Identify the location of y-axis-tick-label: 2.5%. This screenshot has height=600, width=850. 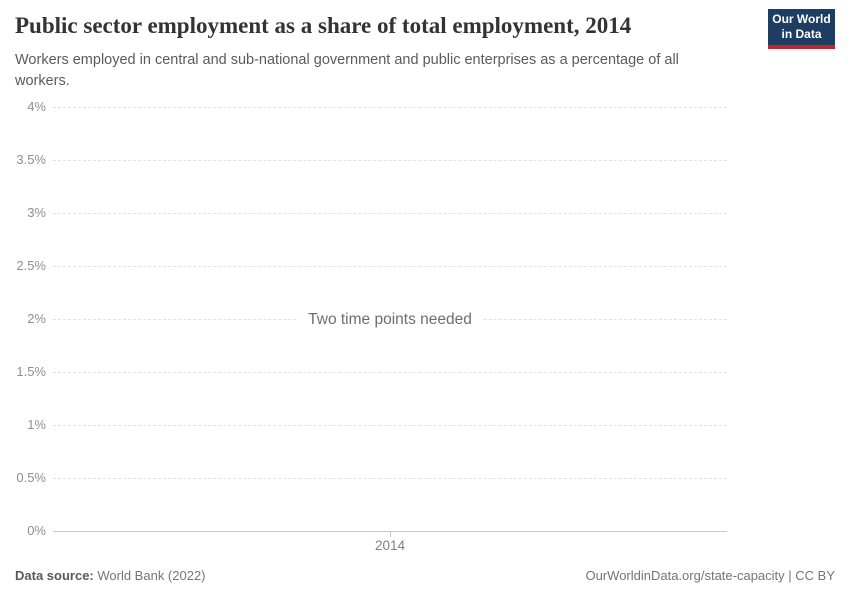
(31, 265).